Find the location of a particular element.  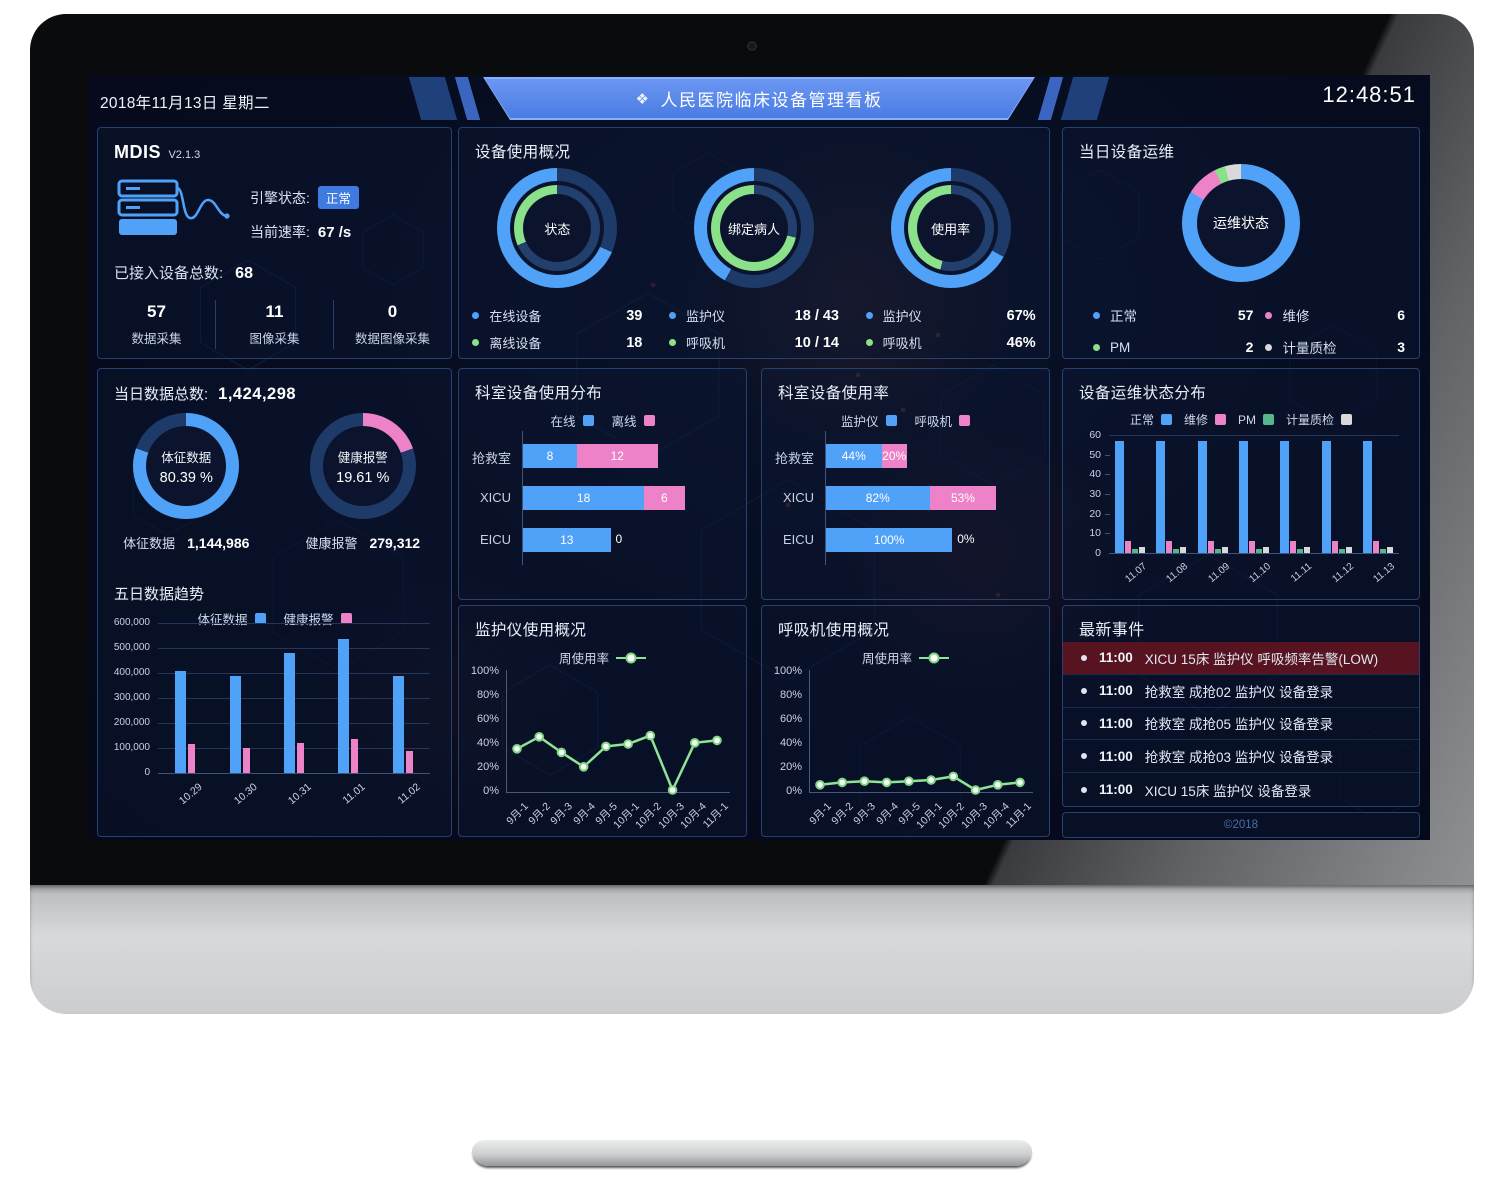

legend-item: 计量质检 3 is located at coordinates (1335, 347).